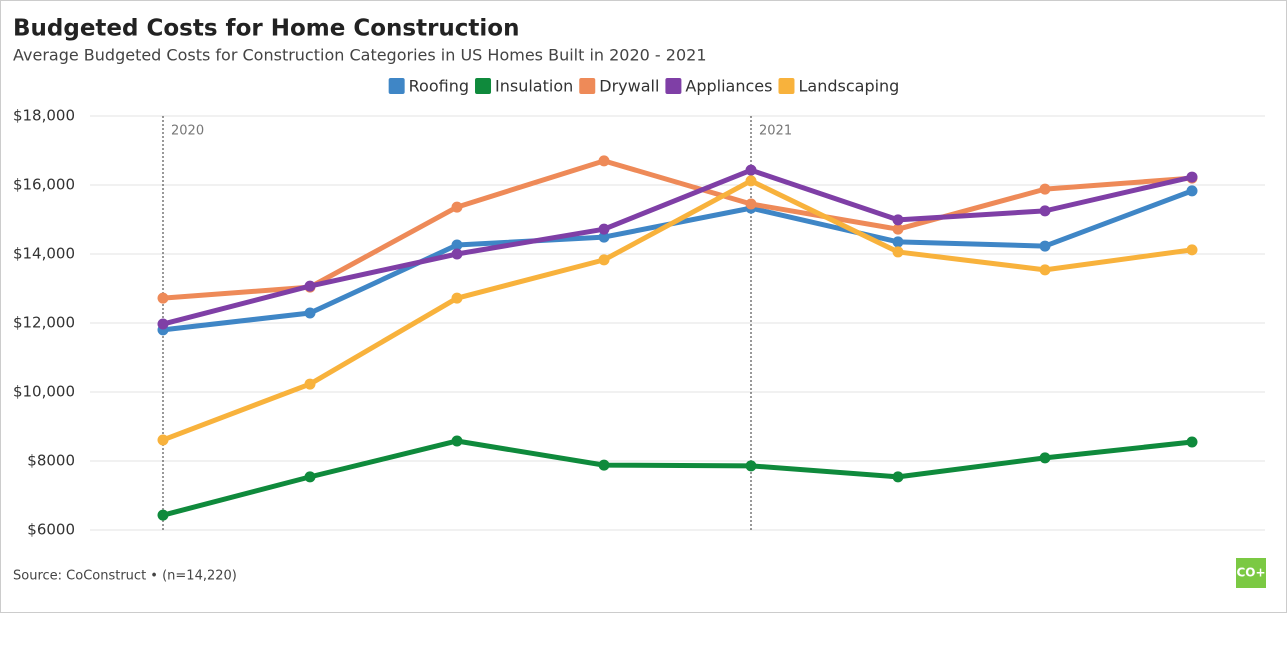  What do you see at coordinates (534, 86) in the screenshot?
I see `legend-label: Insulation` at bounding box center [534, 86].